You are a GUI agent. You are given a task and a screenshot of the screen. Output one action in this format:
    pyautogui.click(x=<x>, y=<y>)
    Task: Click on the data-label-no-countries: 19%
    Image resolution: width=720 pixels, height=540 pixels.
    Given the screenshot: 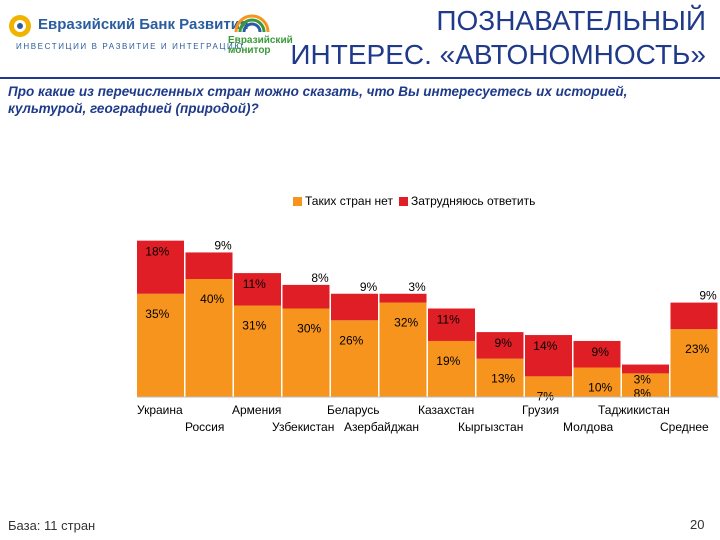 What is the action you would take?
    pyautogui.click(x=448, y=361)
    